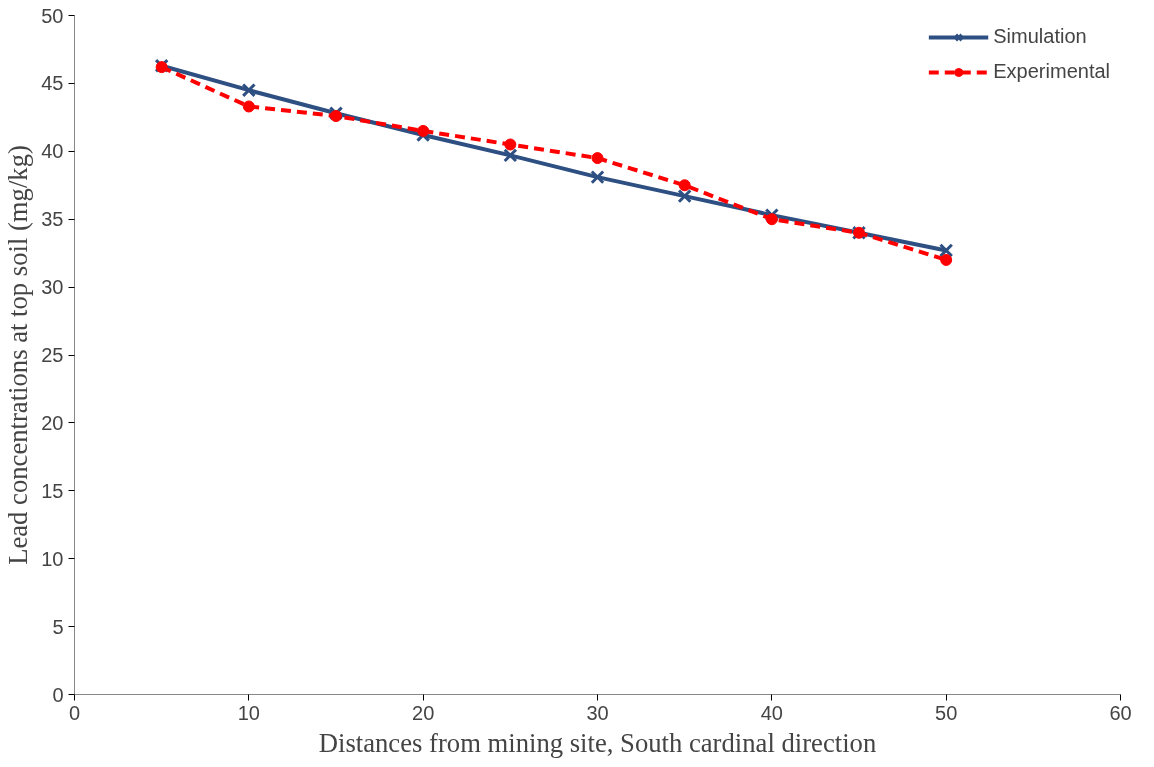 This screenshot has height=767, width=1154. What do you see at coordinates (52, 83) in the screenshot?
I see `y-tick-label: 45` at bounding box center [52, 83].